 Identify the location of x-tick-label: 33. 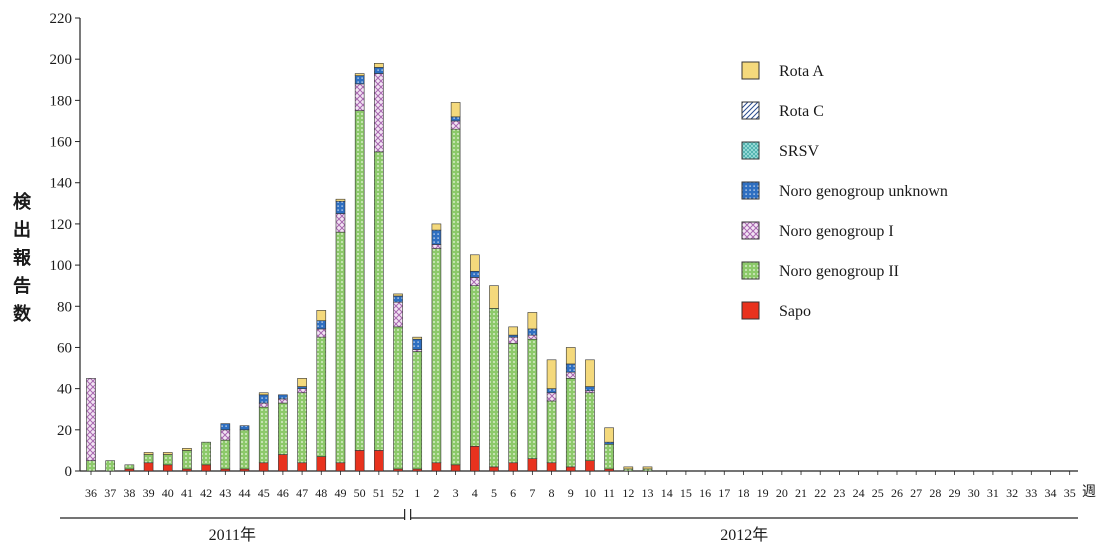
(1031, 493).